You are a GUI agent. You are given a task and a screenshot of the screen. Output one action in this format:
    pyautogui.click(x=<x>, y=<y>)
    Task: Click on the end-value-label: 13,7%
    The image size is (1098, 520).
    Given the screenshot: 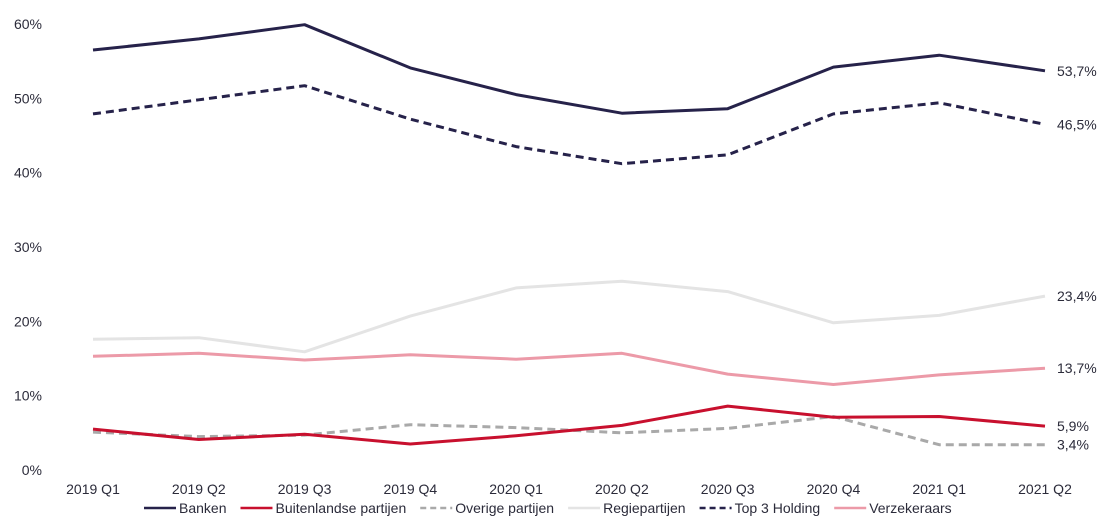 What is the action you would take?
    pyautogui.click(x=1077, y=368)
    